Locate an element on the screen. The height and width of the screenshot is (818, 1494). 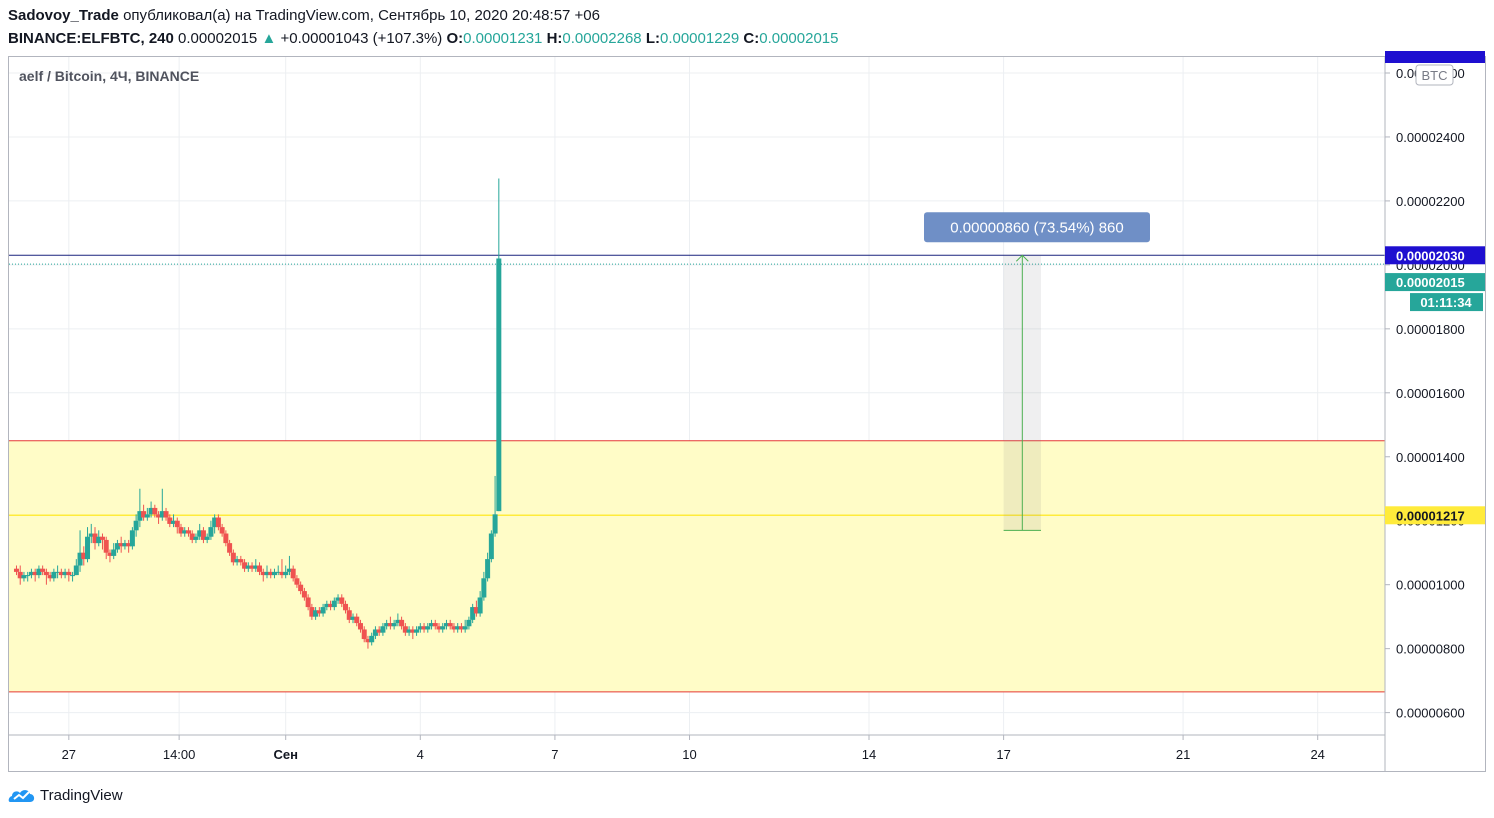
last-price-marker-bg is located at coordinates (1435, 282).